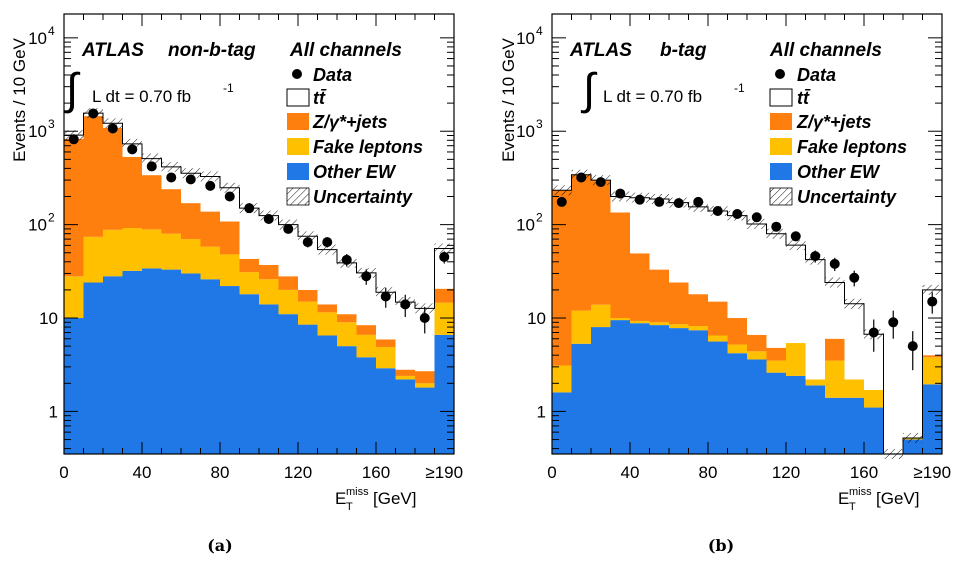 This screenshot has height=583, width=960. I want to click on legend-ttbar-swatch-b, so click(781, 97).